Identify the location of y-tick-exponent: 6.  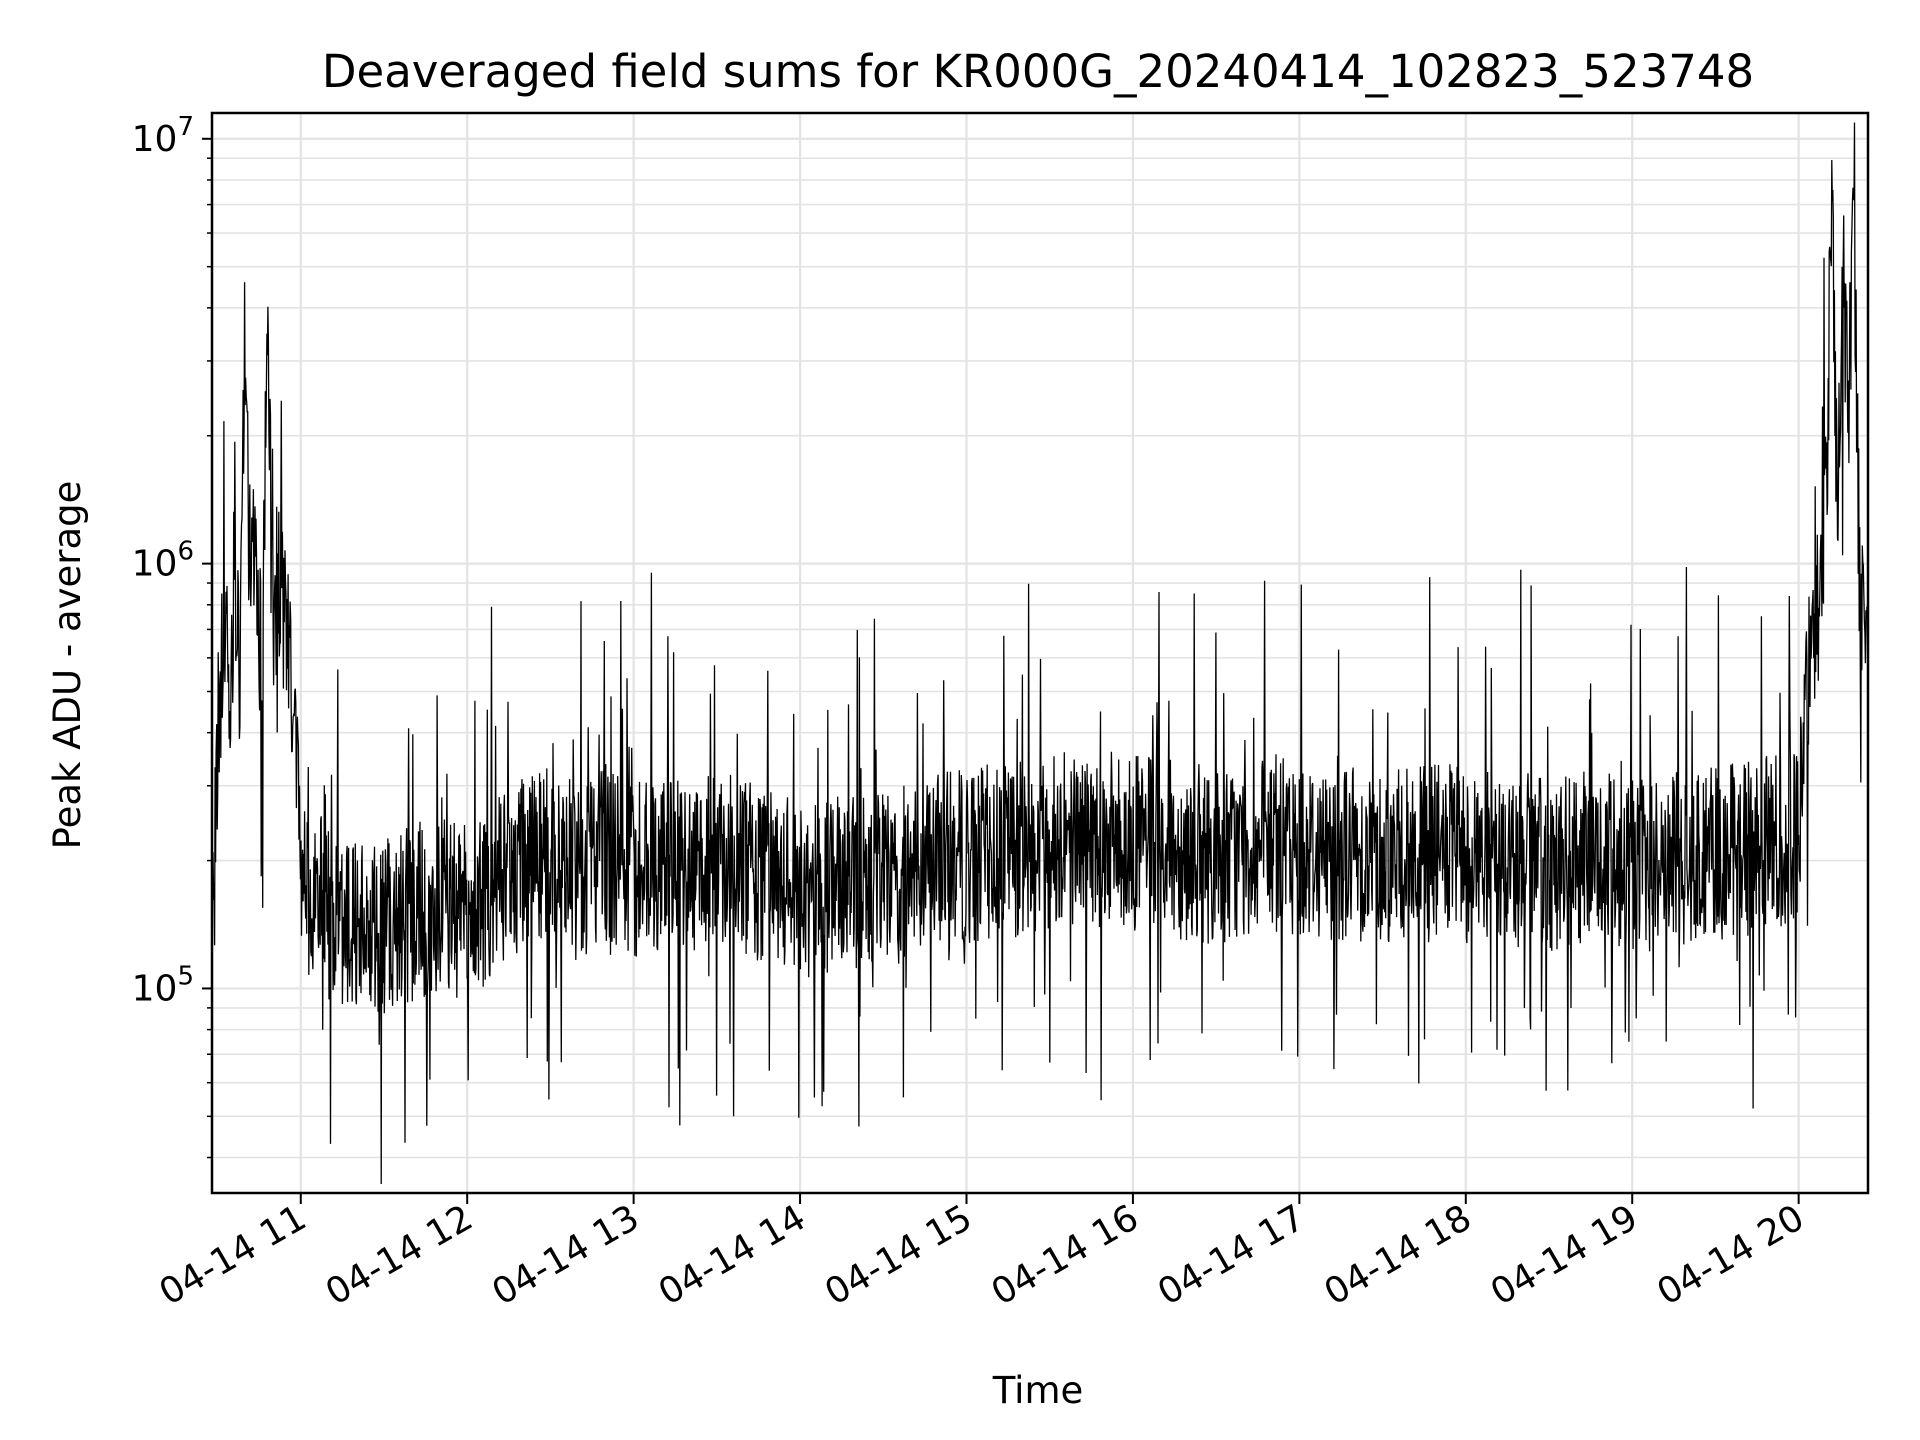
(185, 552).